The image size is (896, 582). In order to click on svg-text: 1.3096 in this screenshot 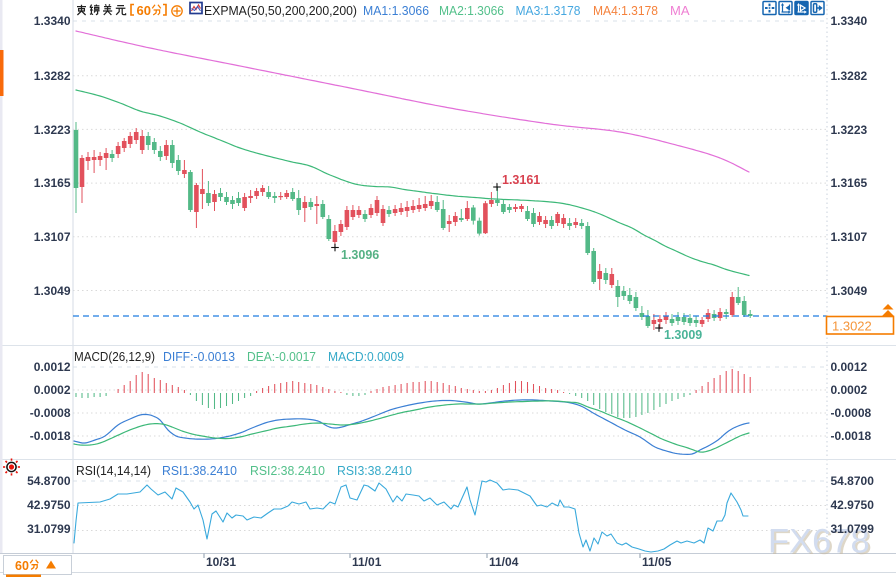, I will do `click(360, 255)`.